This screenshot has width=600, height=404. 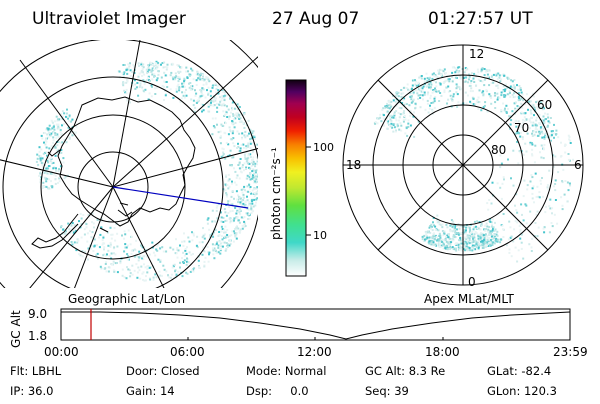 What do you see at coordinates (320, 235) in the screenshot?
I see `colorbar-tick-10: 10` at bounding box center [320, 235].